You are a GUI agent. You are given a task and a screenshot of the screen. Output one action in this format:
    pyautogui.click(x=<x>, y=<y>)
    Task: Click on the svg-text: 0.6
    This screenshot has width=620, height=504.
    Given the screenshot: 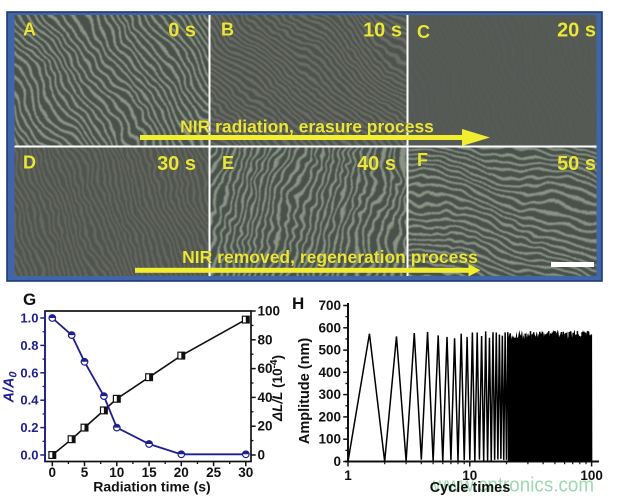 What is the action you would take?
    pyautogui.click(x=29, y=372)
    